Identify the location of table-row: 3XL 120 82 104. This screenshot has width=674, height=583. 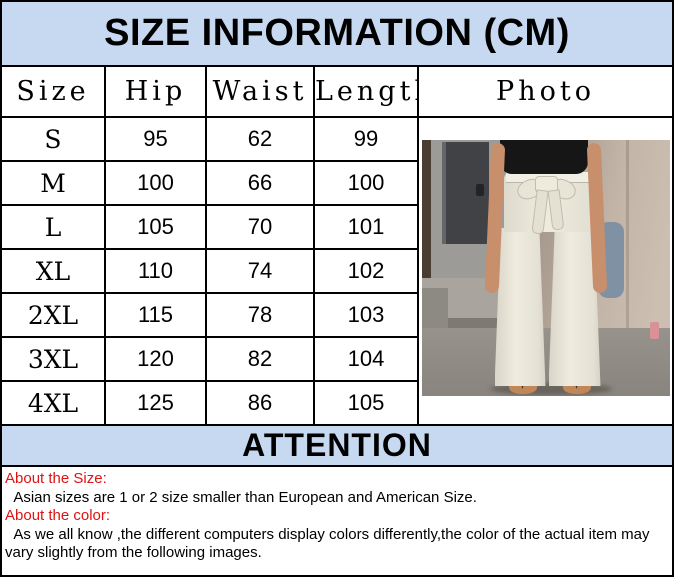
(336, 359).